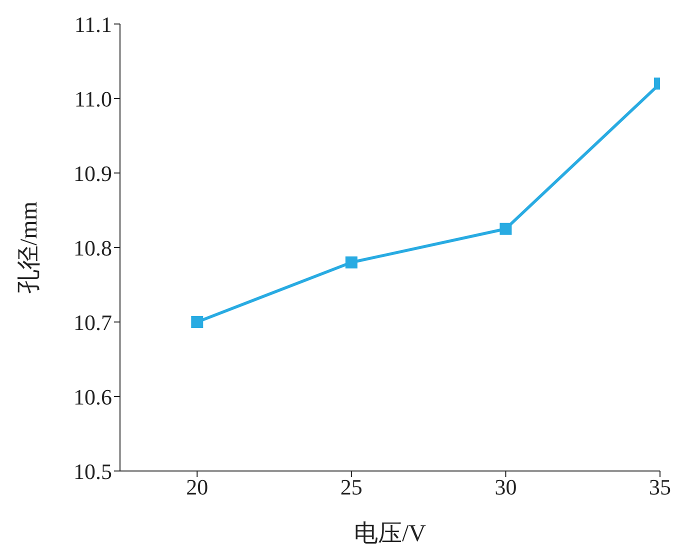 The height and width of the screenshot is (559, 686). Describe the element at coordinates (93, 173) in the screenshot. I see `y-tick-label: 10.9` at that location.